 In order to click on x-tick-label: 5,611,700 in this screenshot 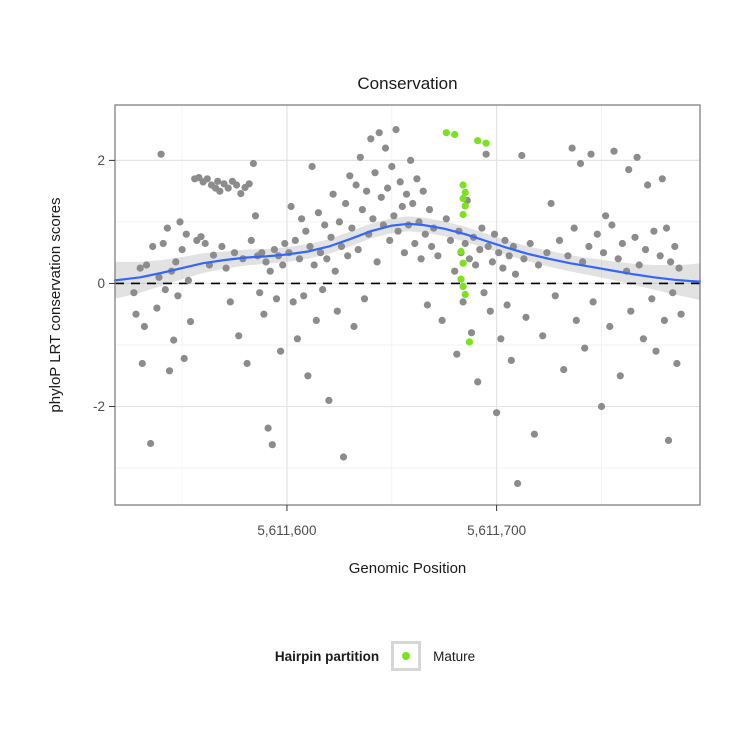, I will do `click(496, 530)`.